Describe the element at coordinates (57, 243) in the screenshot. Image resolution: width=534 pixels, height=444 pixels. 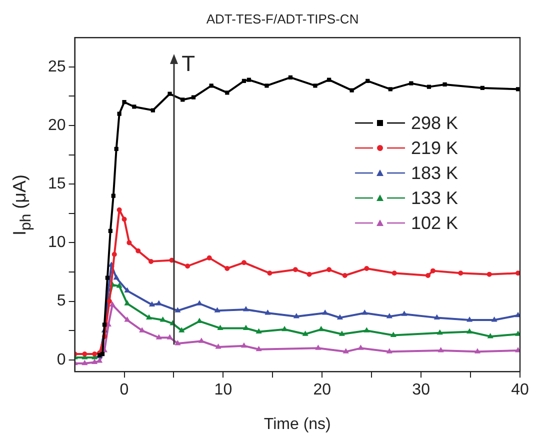
I see `y-tick-label: 10` at that location.